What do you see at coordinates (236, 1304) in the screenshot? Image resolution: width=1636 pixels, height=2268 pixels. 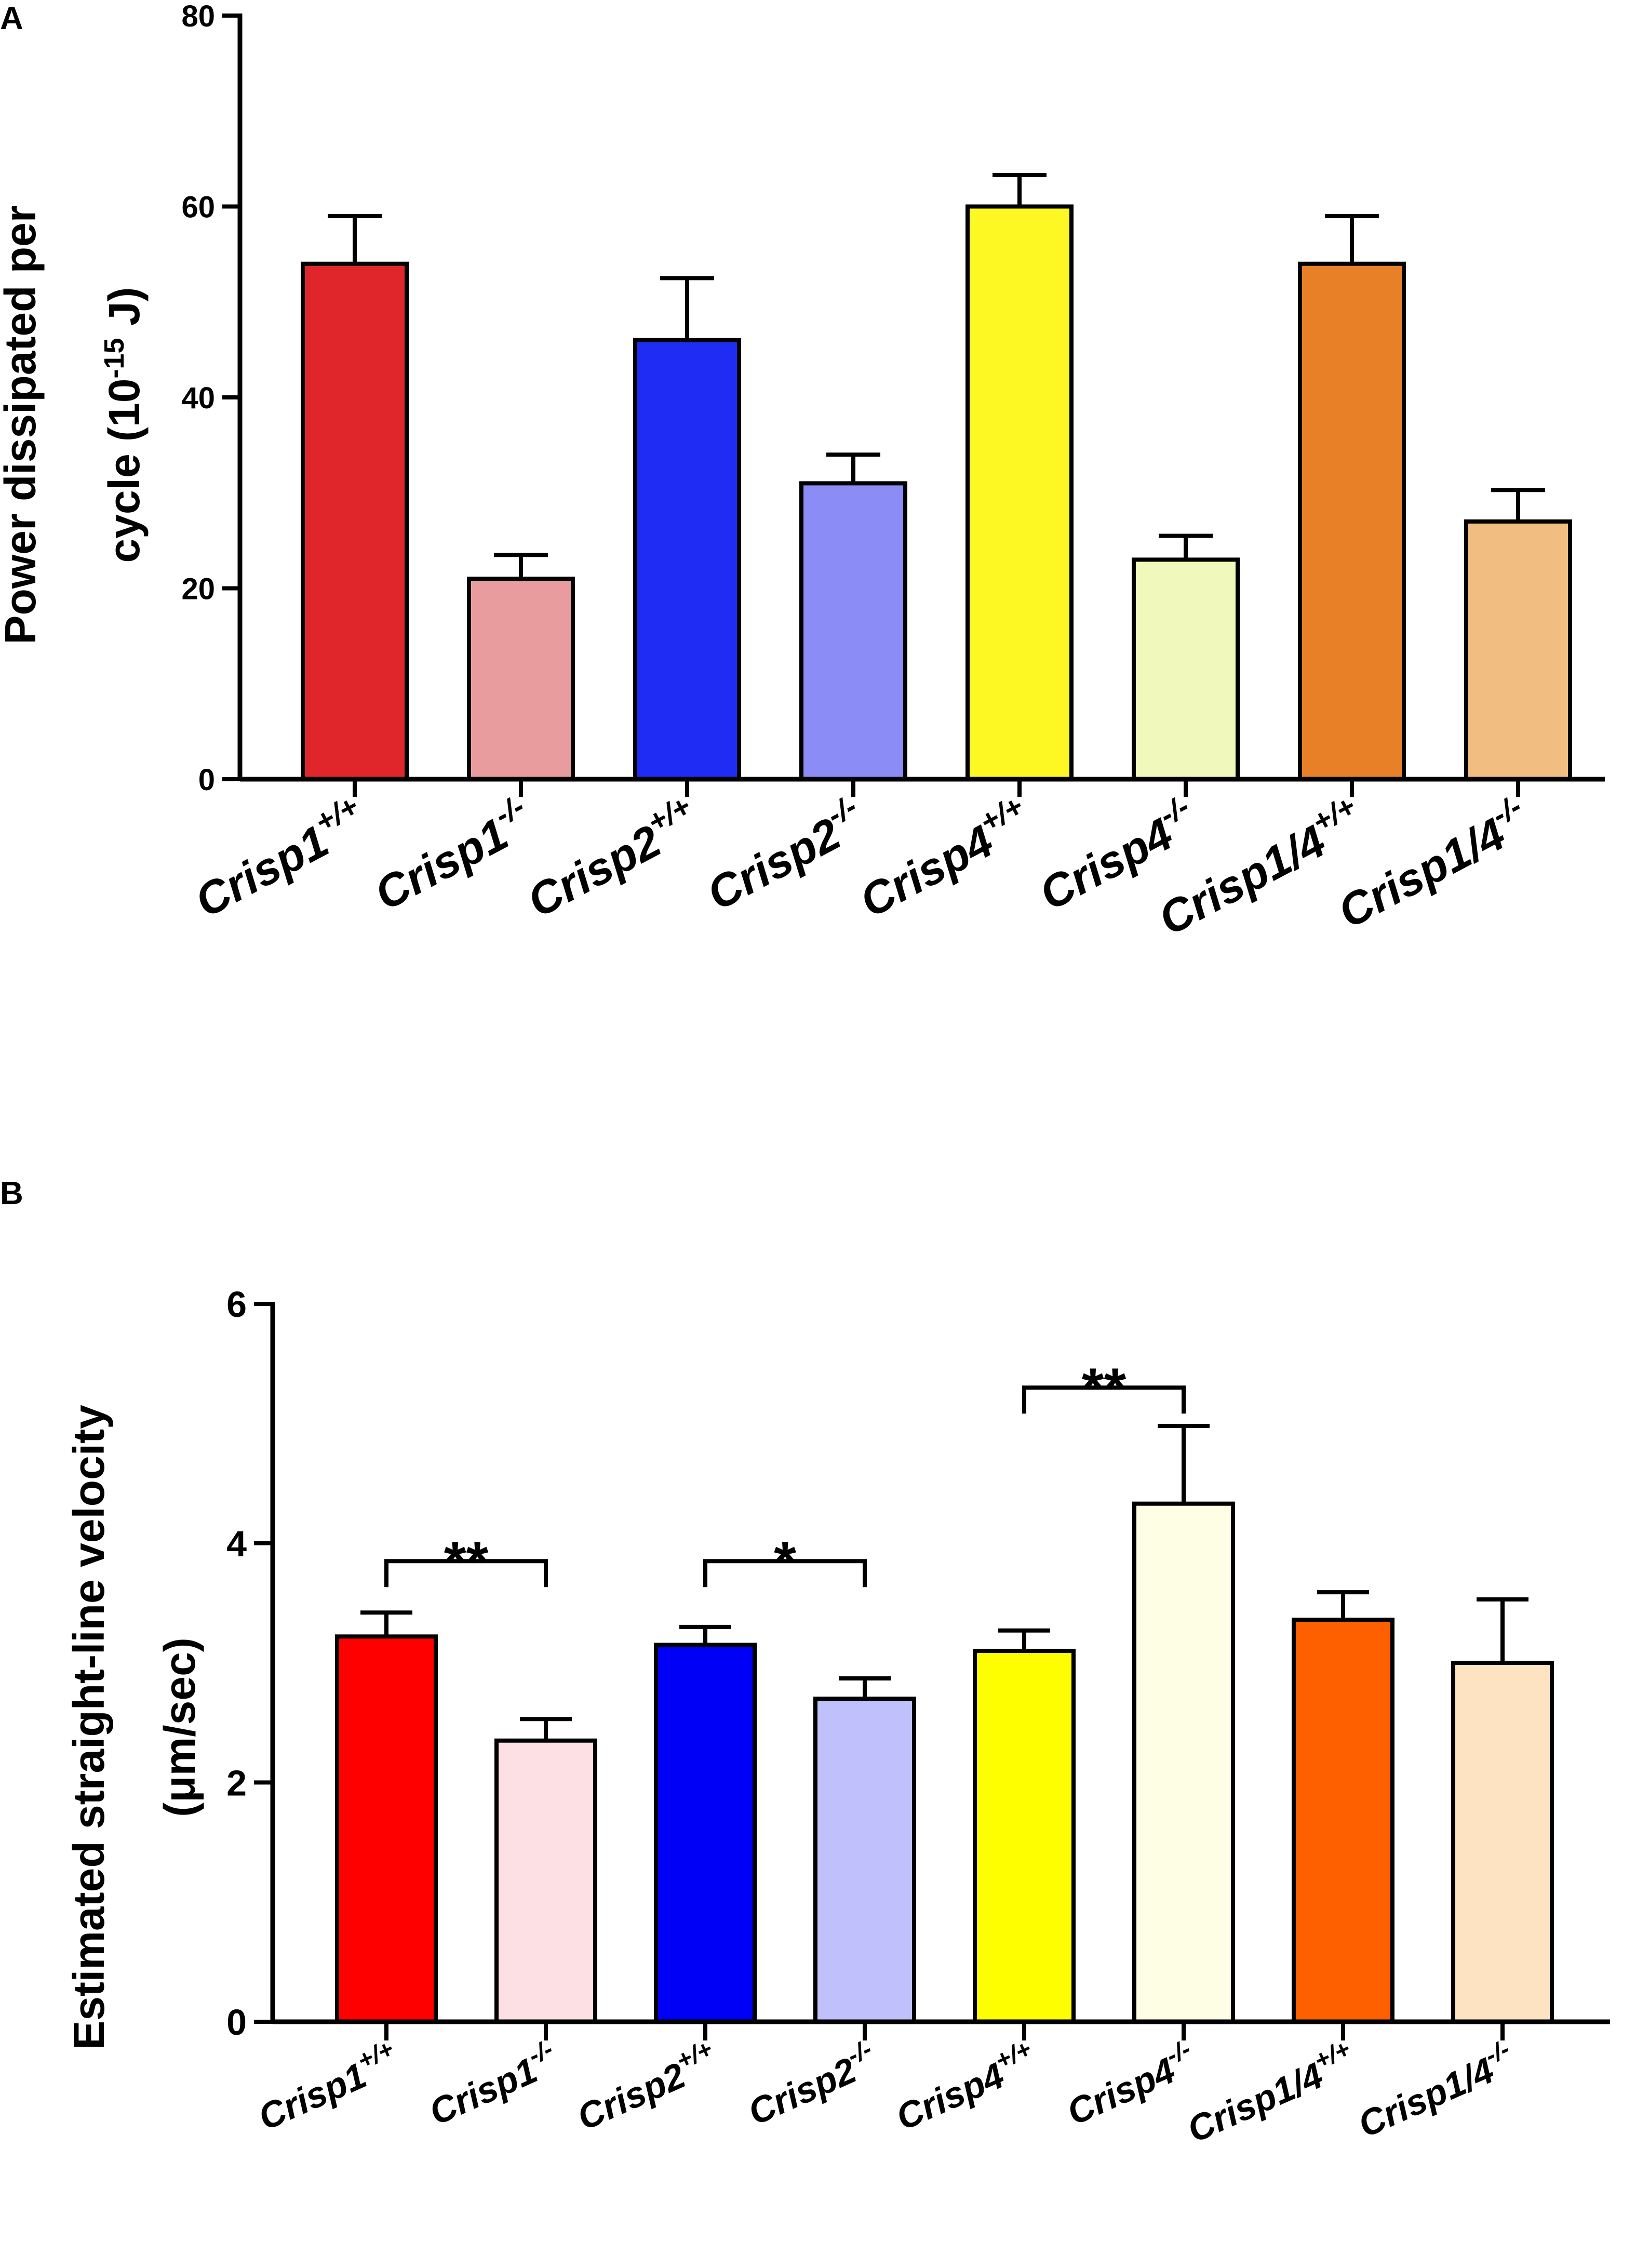 I see `panel-b-ytick-label-3: 6` at bounding box center [236, 1304].